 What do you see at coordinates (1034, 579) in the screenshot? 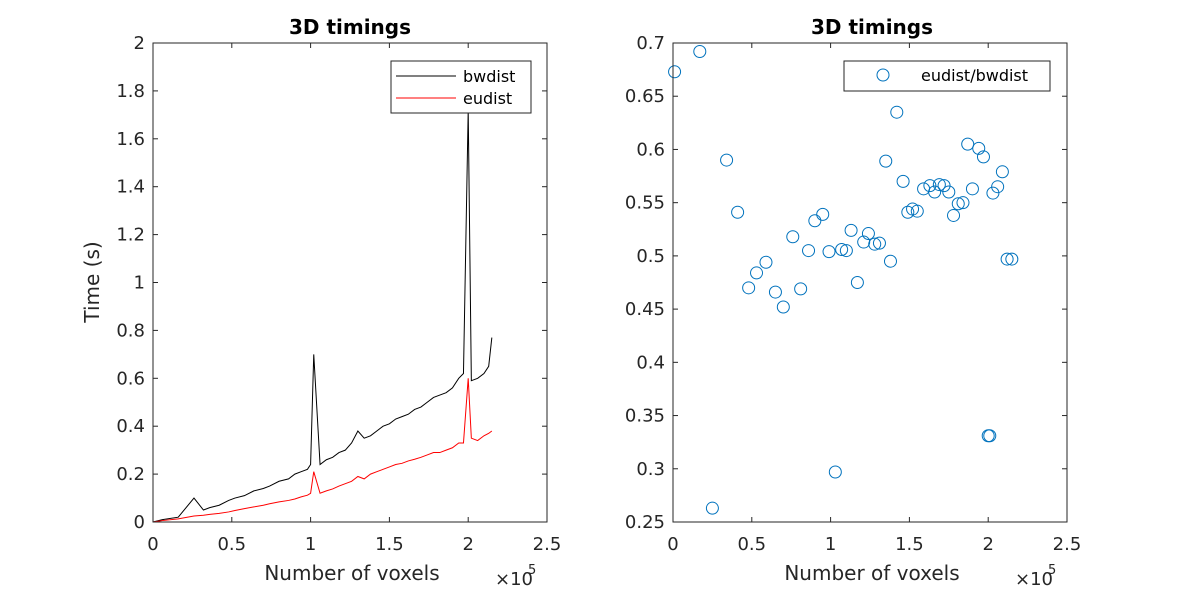
I see `right-x-exponent-base: ×10` at bounding box center [1034, 579].